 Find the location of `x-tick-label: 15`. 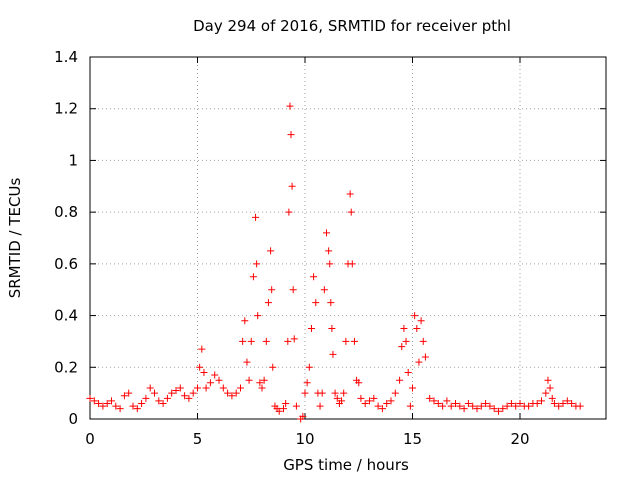

x-tick-label: 15 is located at coordinates (412, 439).